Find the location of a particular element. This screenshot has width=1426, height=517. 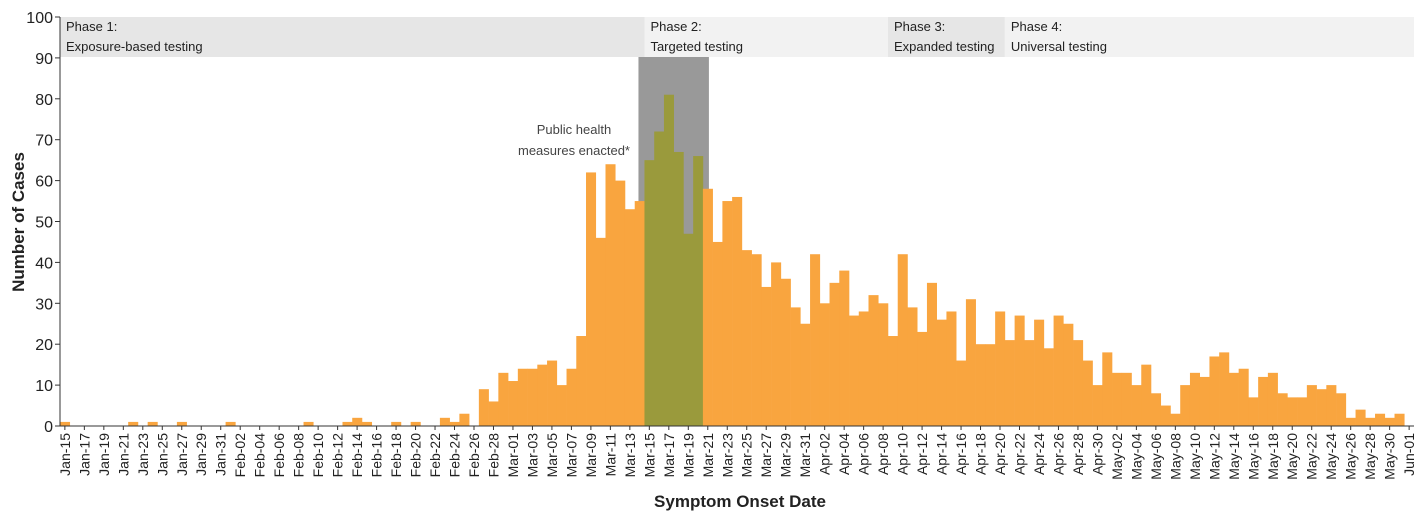

x-tick-label: Mar-31 is located at coordinates (805, 455).